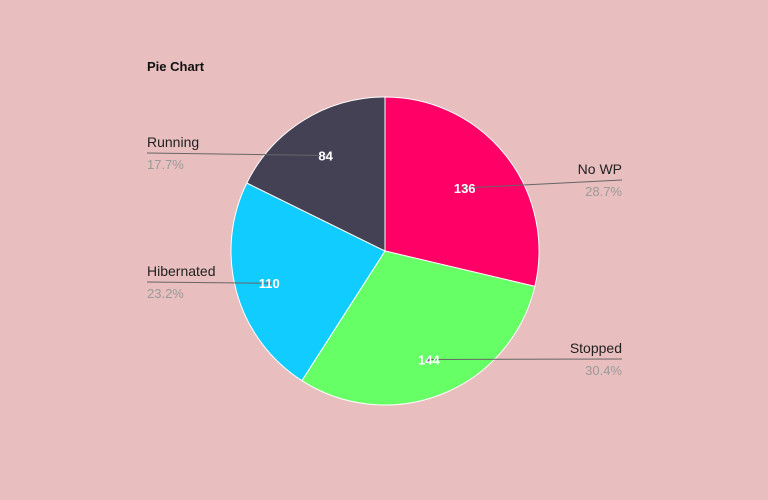 This screenshot has height=500, width=768. What do you see at coordinates (165, 164) in the screenshot?
I see `slice-percent-running: 17.7%` at bounding box center [165, 164].